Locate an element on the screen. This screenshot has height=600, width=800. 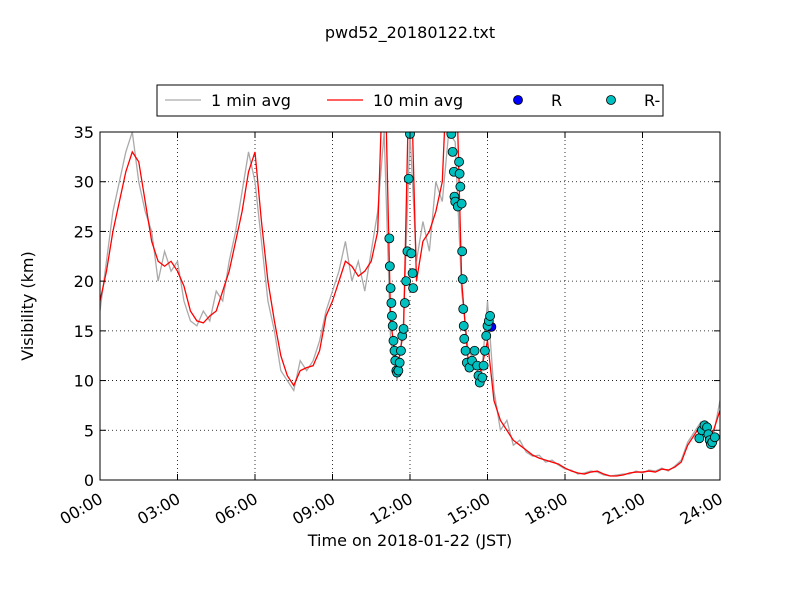
y-tick-label: 20 is located at coordinates (84, 281).